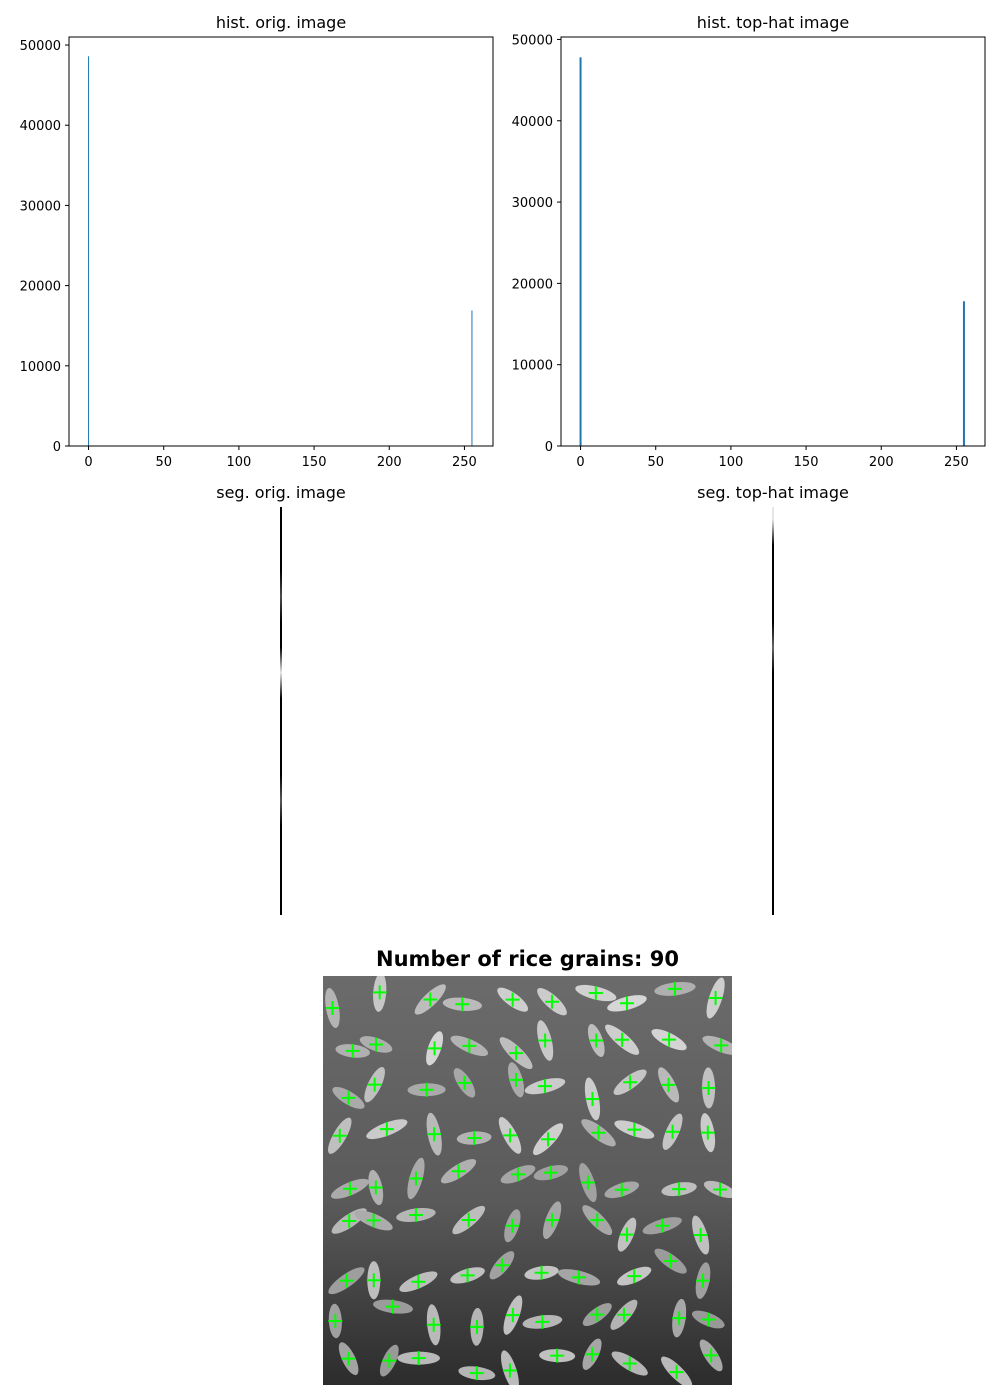 This screenshot has width=1000, height=1400. Describe the element at coordinates (773, 492) in the screenshot. I see `seg-tophat-title: seg. top-hat image` at that location.